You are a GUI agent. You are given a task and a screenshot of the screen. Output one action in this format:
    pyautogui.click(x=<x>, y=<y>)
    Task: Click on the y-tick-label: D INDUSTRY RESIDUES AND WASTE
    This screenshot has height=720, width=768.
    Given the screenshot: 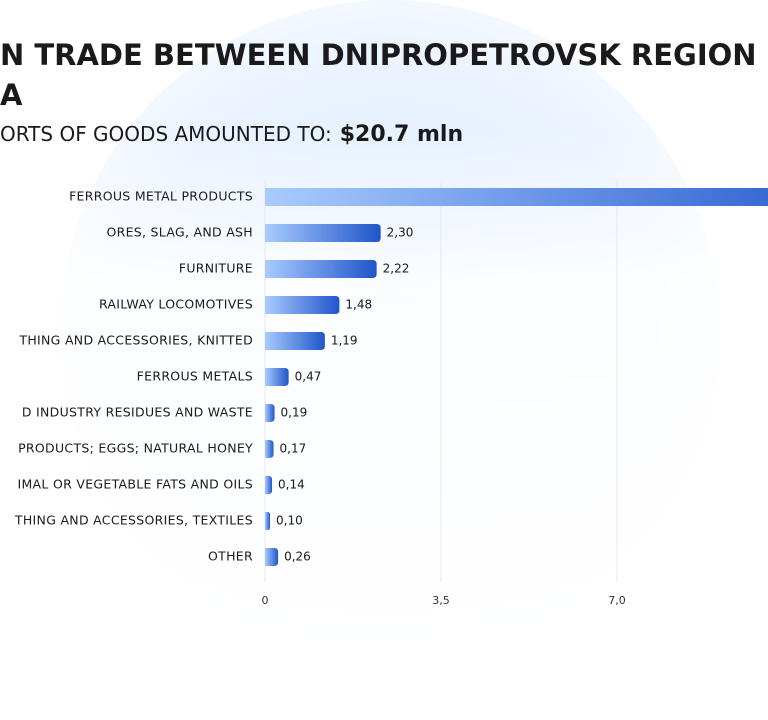 What is the action you would take?
    pyautogui.click(x=137, y=412)
    